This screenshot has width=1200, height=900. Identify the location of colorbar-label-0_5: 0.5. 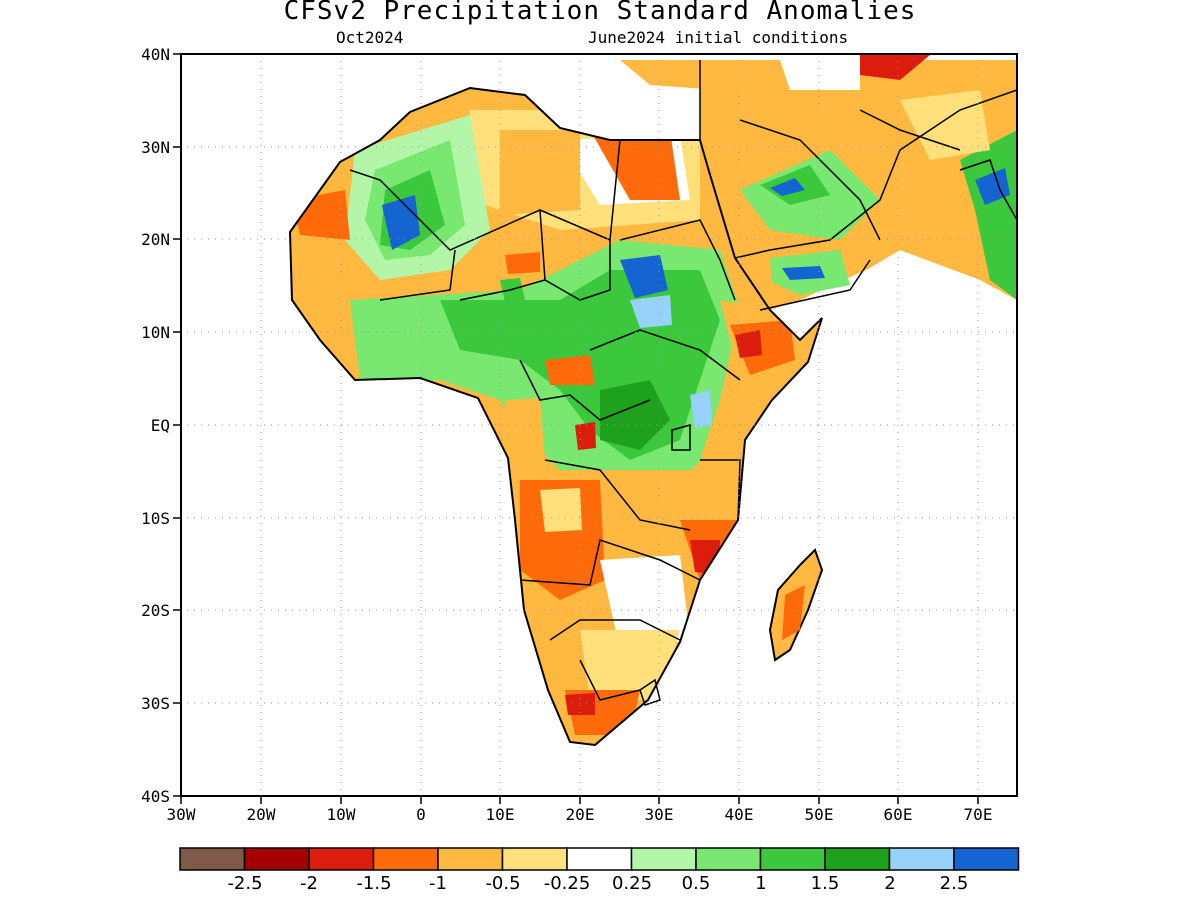
(696, 883).